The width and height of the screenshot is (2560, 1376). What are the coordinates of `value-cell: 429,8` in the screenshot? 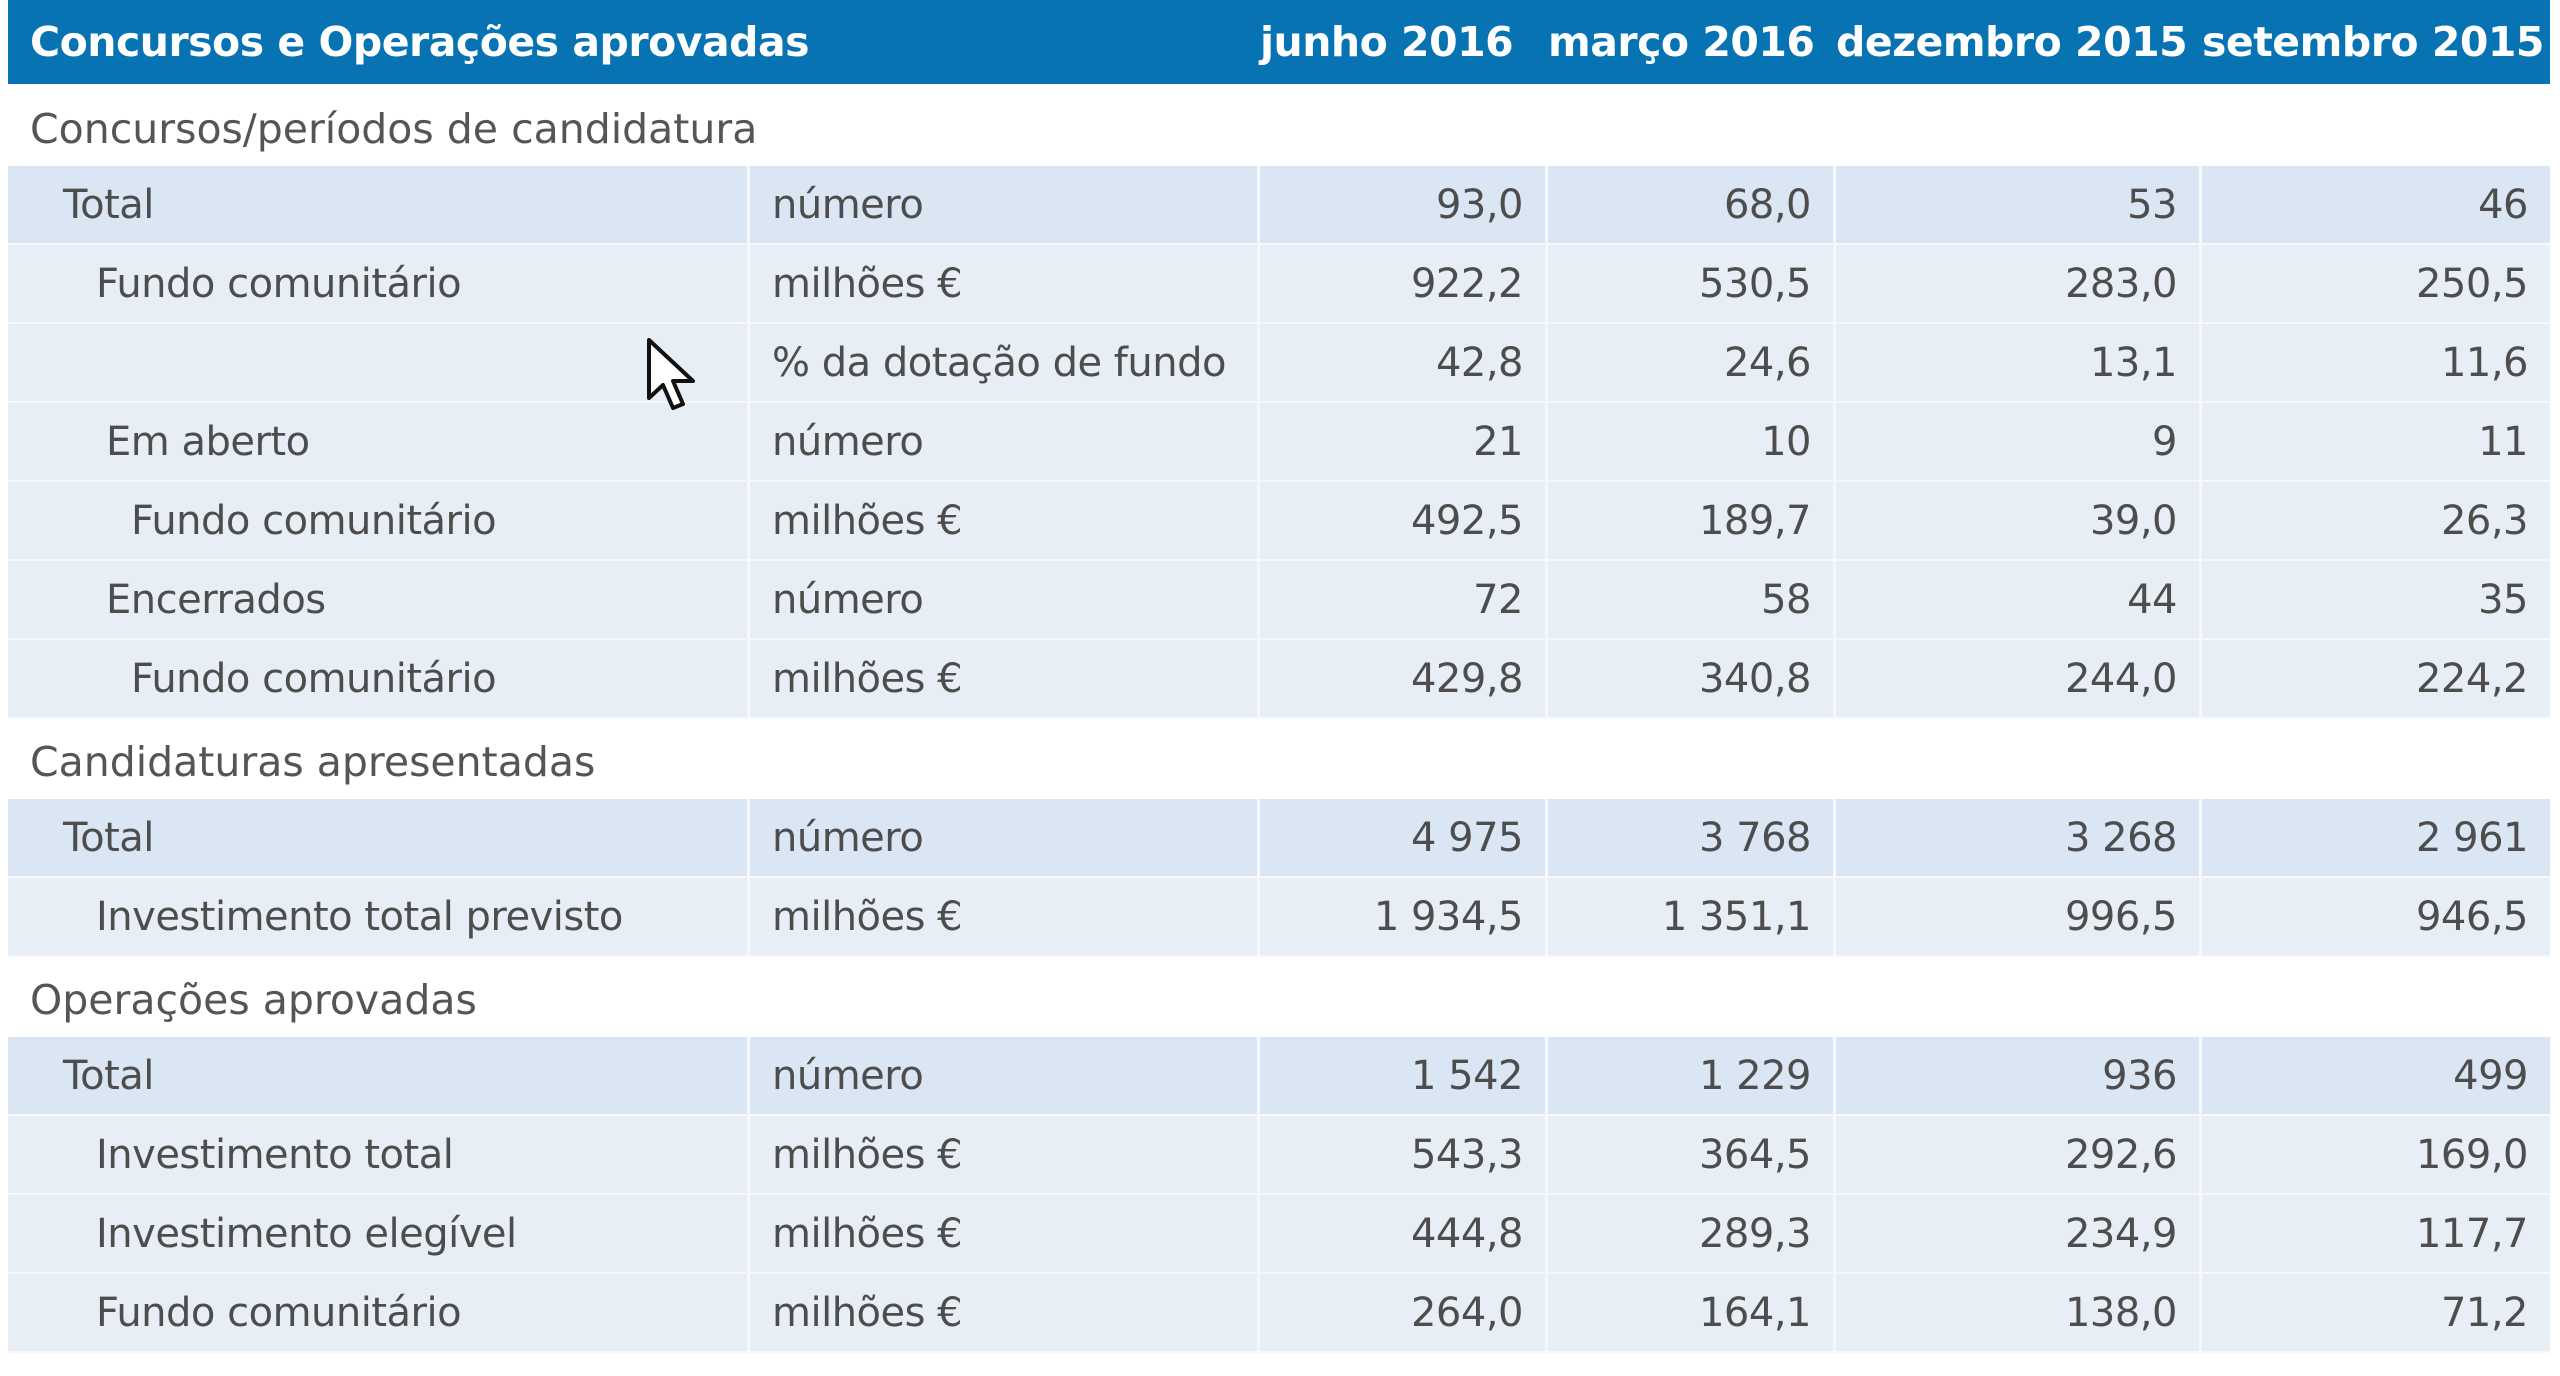 It's located at (1404, 679).